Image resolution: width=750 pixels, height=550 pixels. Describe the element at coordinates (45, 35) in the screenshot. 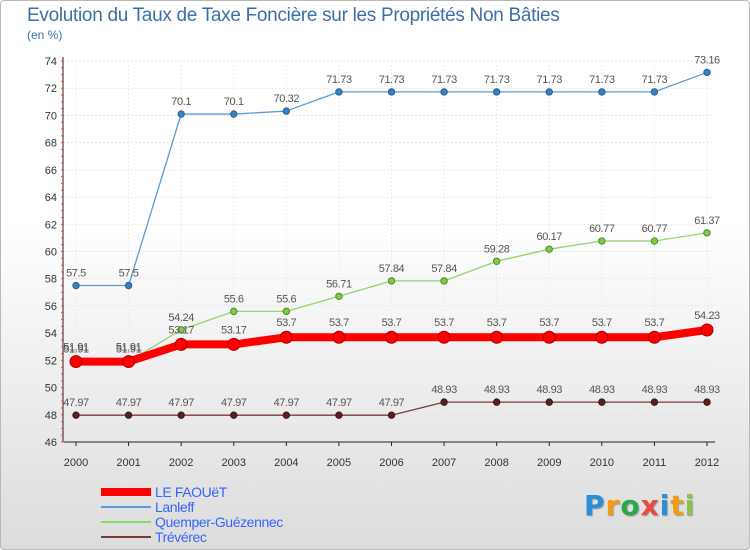

I see `unit-label: (en %)` at that location.